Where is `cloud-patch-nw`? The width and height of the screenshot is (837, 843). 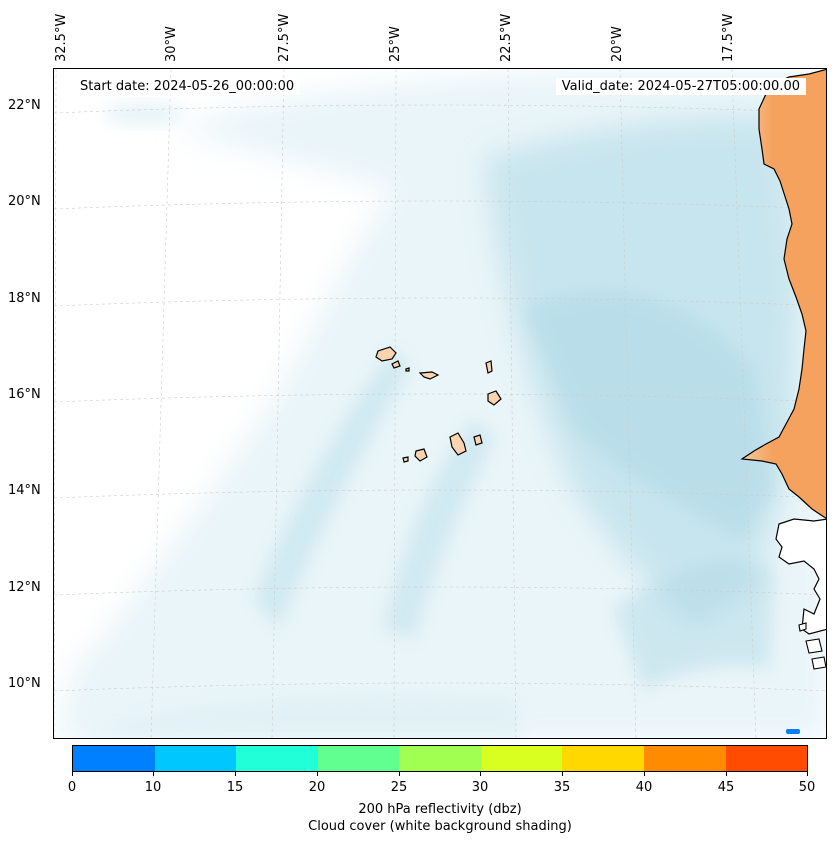
cloud-patch-nw is located at coordinates (144, 114).